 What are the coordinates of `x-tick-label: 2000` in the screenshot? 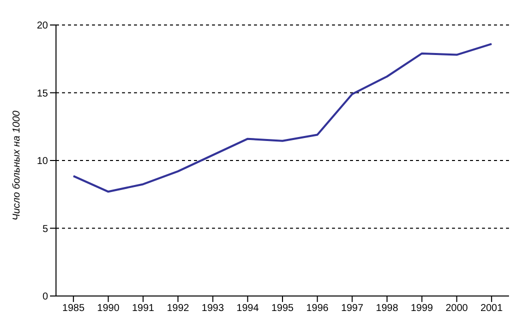 It's located at (457, 308).